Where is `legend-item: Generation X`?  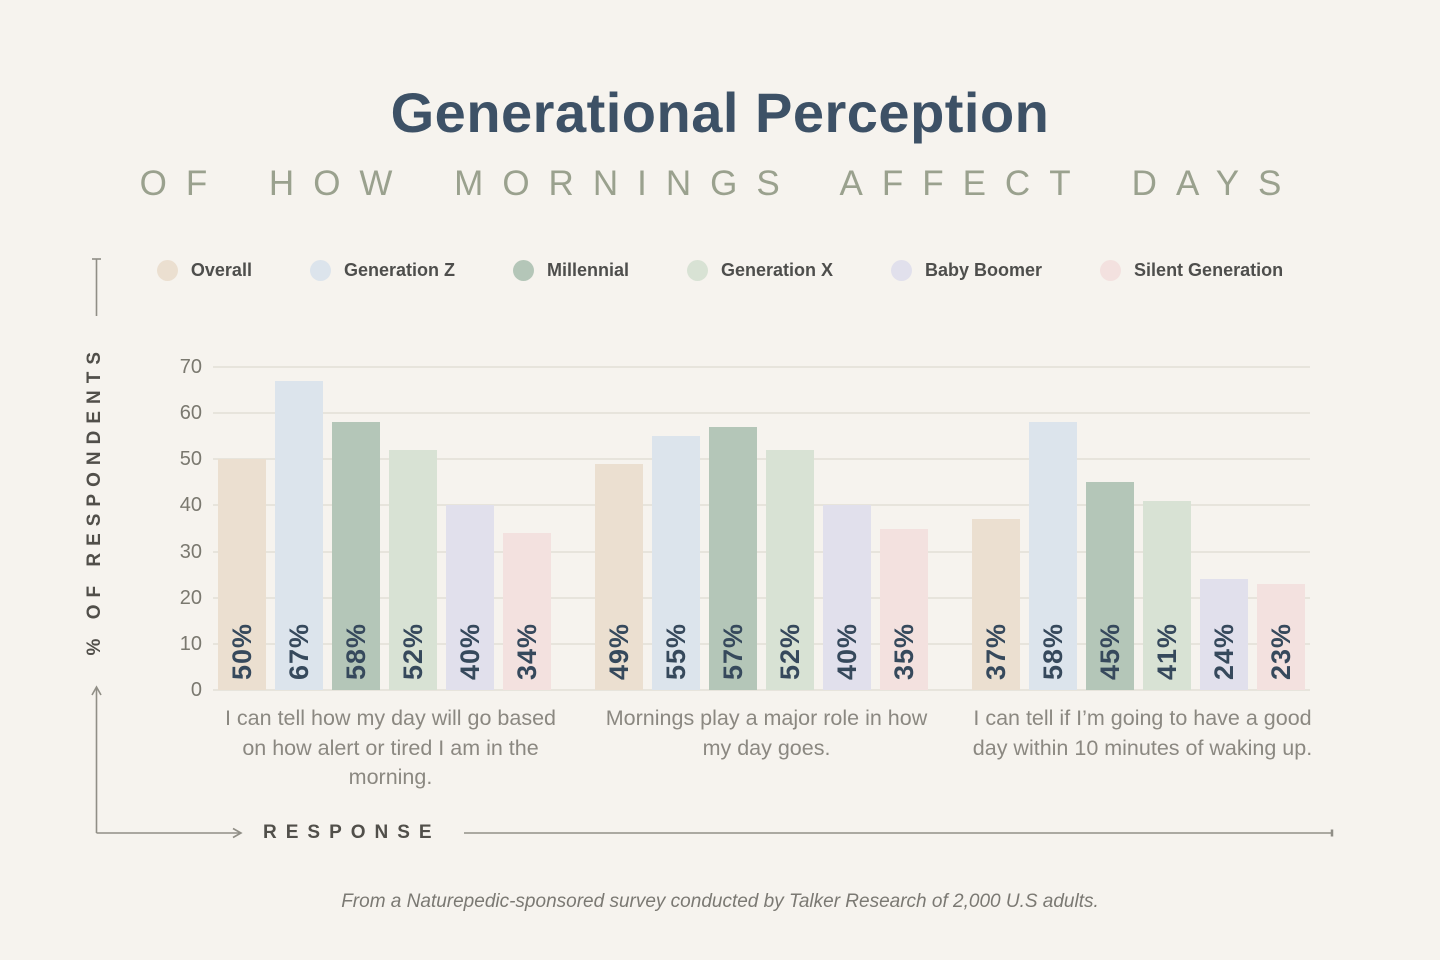 legend-item: Generation X is located at coordinates (760, 270).